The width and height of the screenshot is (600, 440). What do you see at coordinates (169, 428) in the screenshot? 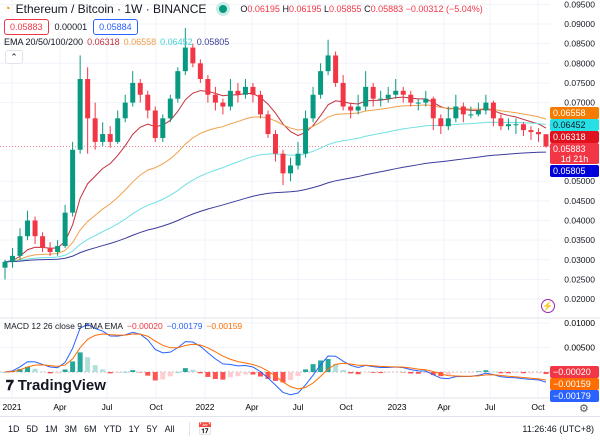
I see `range-button-all: All` at bounding box center [169, 428].